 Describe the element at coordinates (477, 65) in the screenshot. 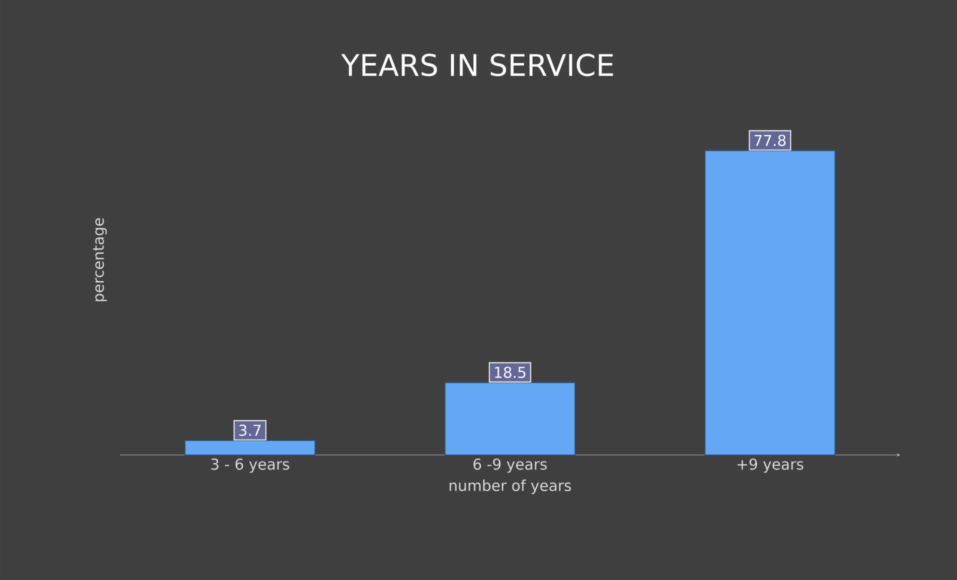

I see `chart-title: YEARS IN SERVICE` at that location.